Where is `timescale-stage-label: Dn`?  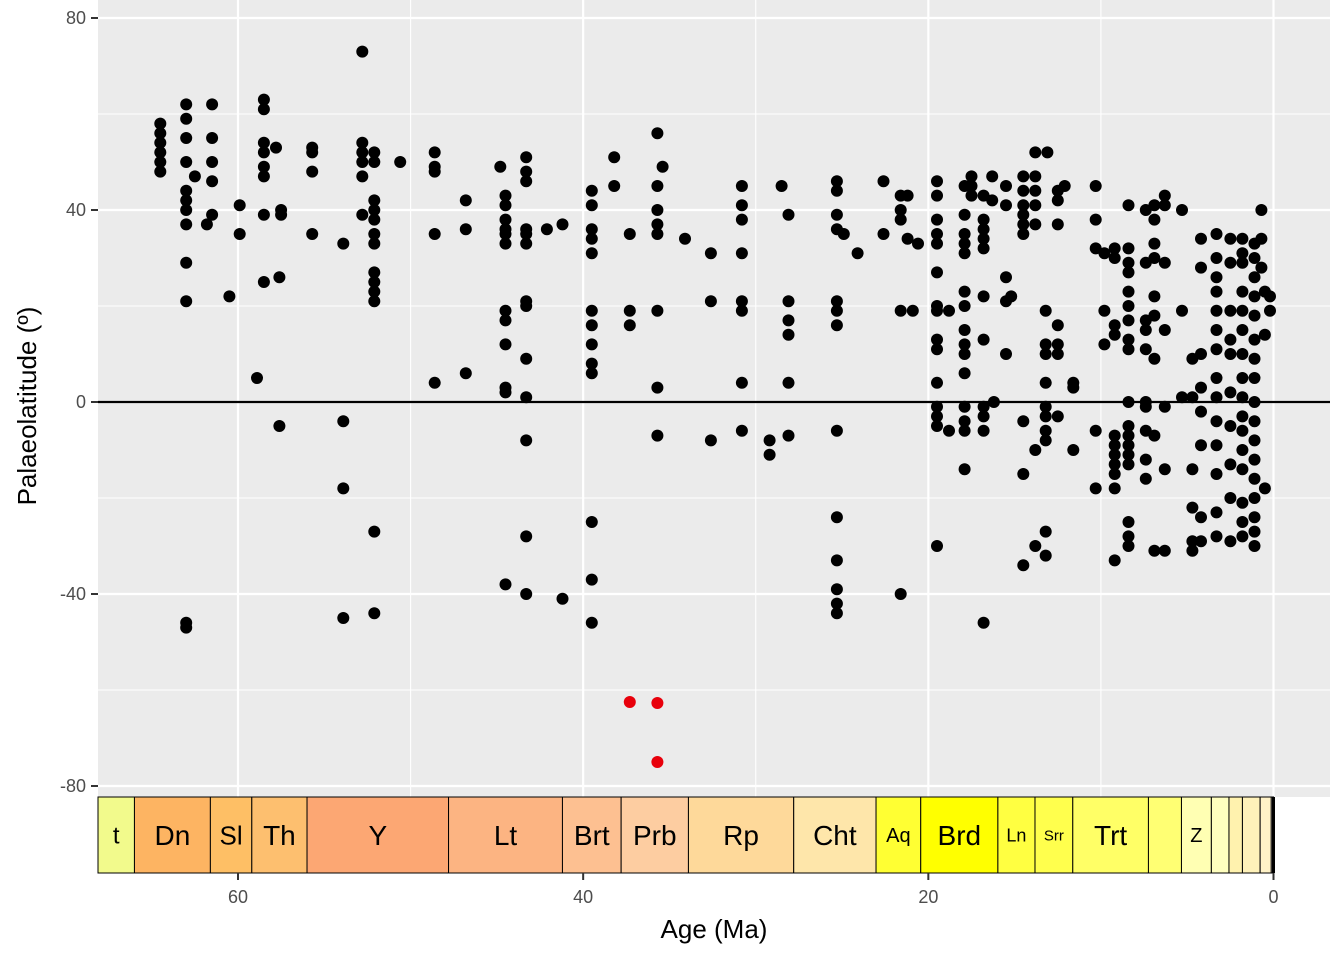 timescale-stage-label: Dn is located at coordinates (173, 835).